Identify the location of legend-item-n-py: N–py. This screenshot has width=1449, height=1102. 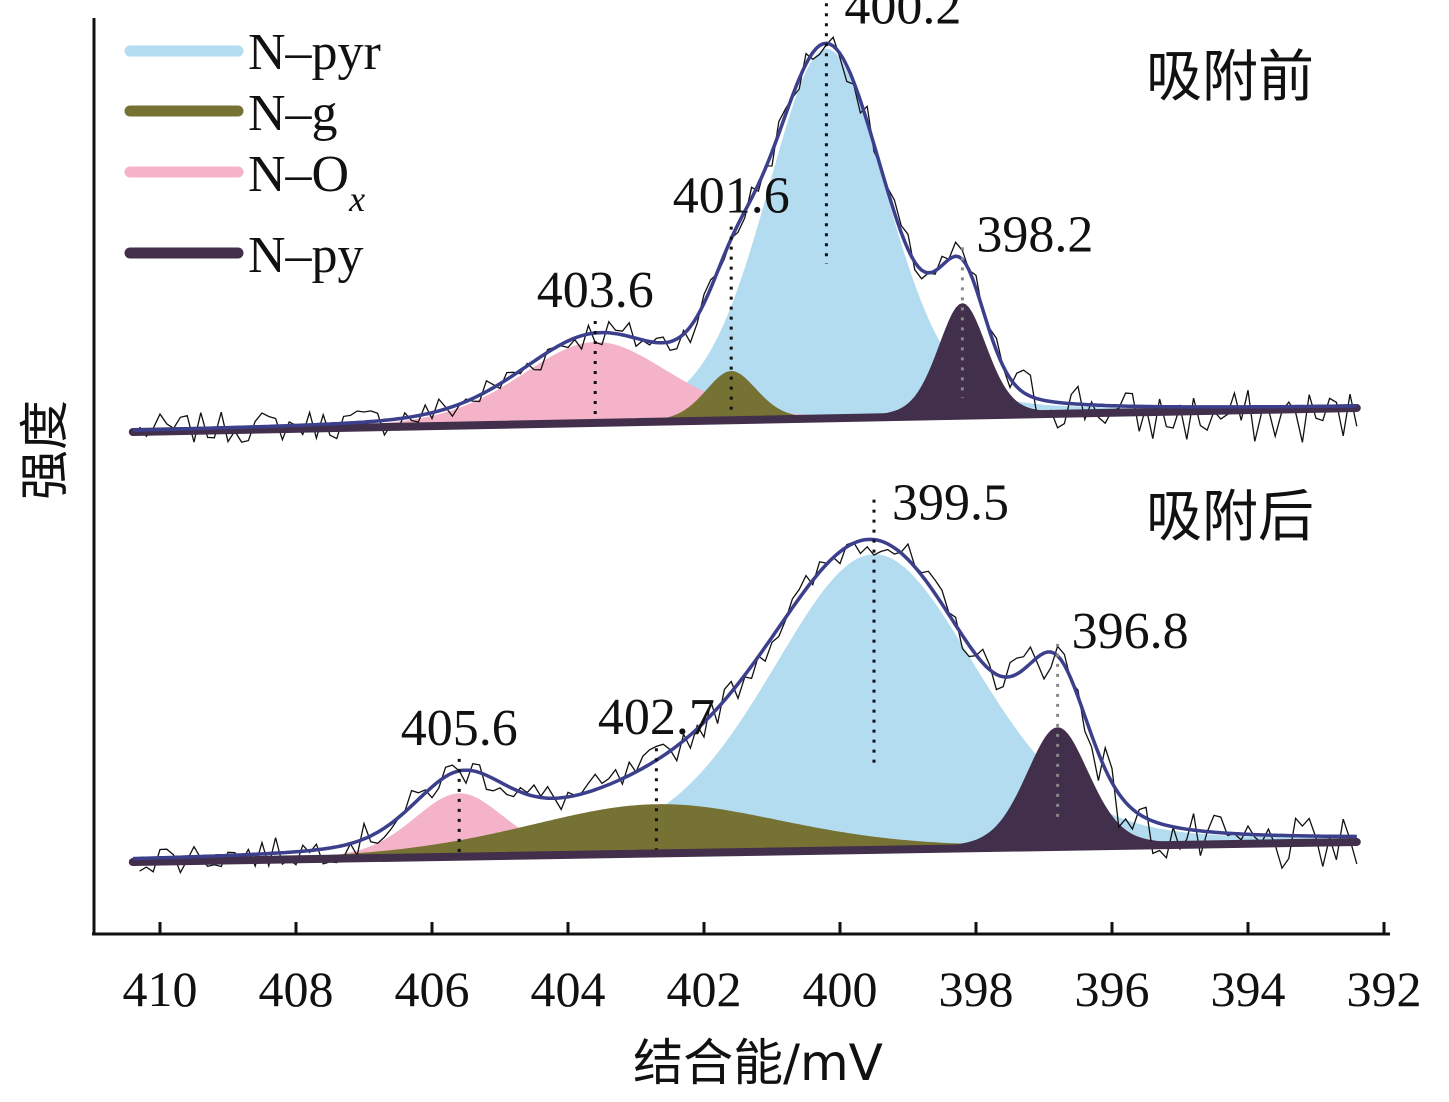
(244, 255).